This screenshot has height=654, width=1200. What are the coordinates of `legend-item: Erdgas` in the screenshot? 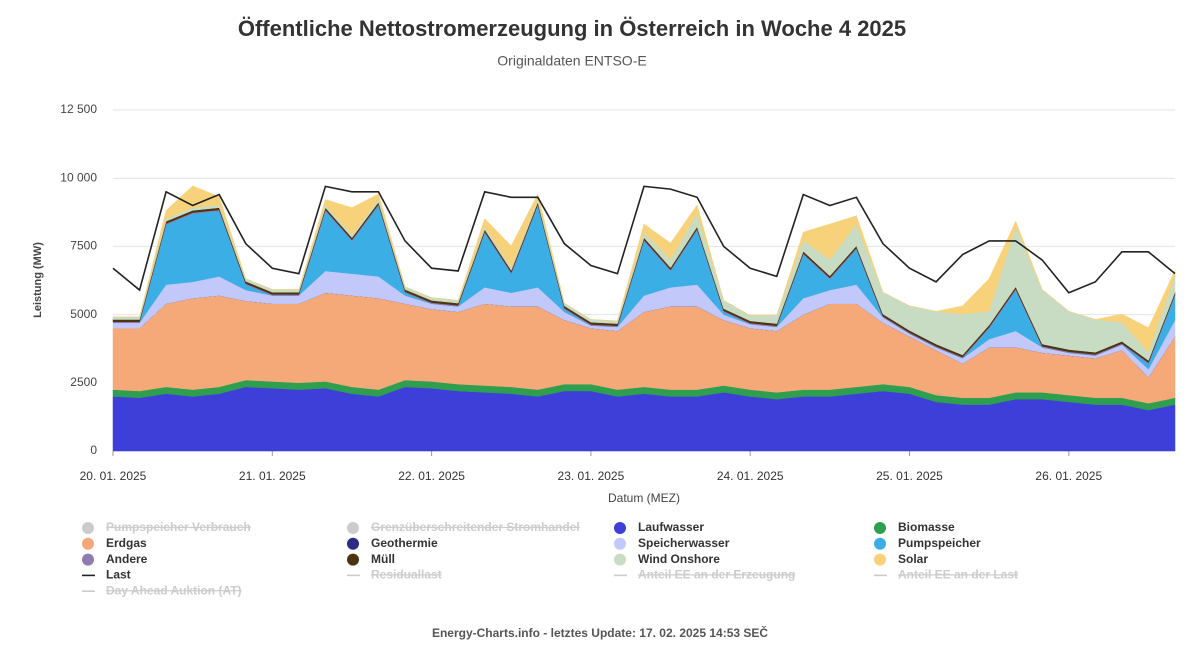 It's located at (114, 543).